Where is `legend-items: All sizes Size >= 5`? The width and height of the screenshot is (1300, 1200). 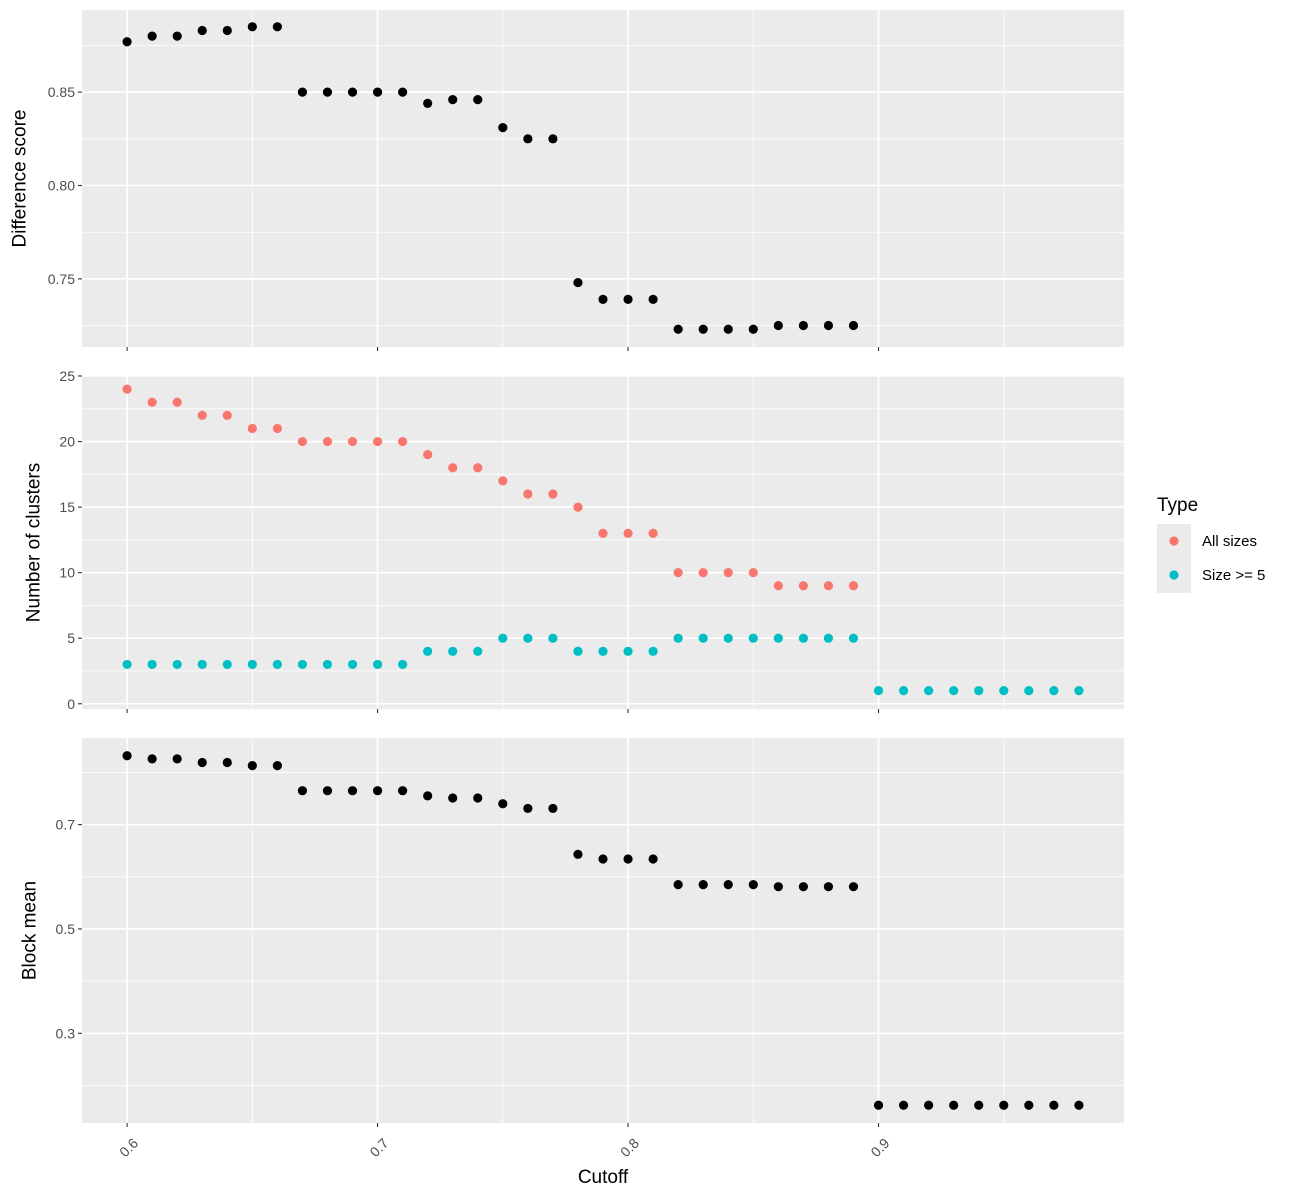
legend-items: All sizes Size >= 5 is located at coordinates (1211, 558).